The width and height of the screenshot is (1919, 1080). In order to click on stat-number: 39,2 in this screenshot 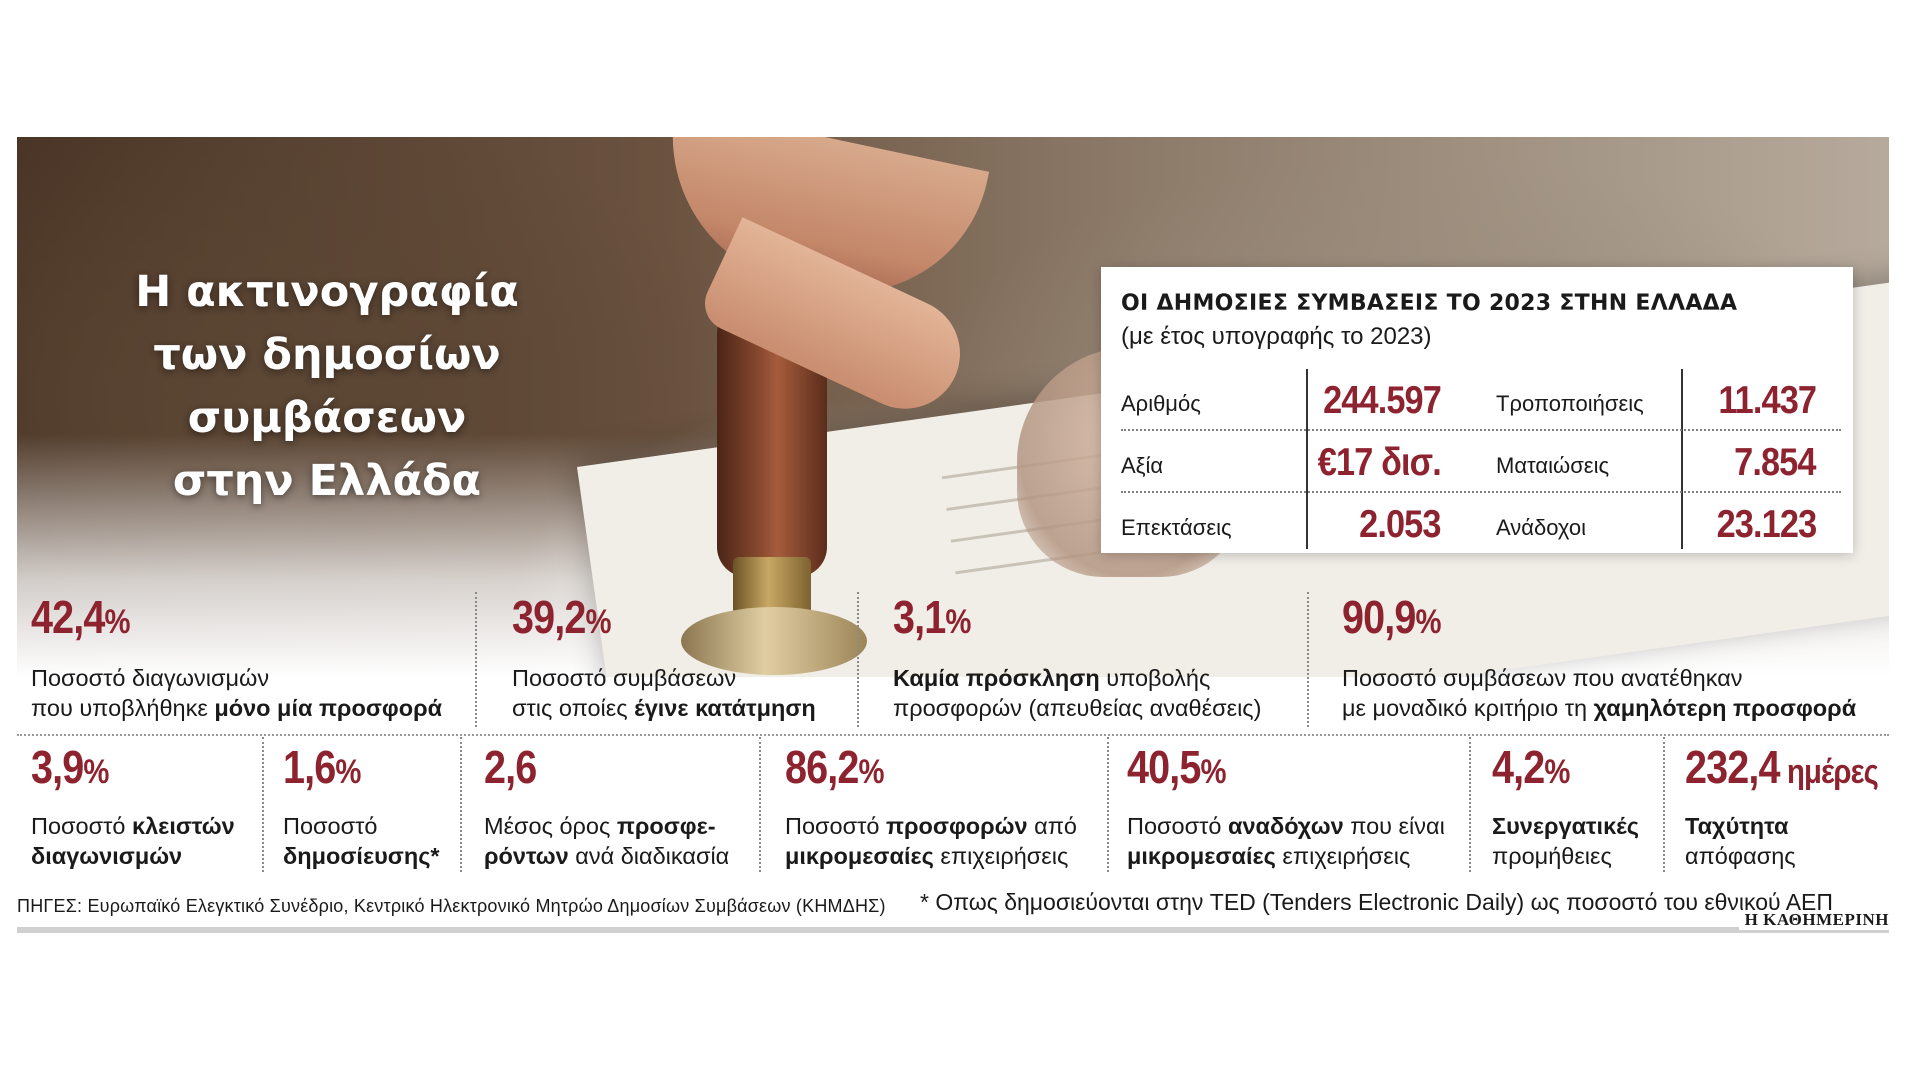, I will do `click(549, 617)`.